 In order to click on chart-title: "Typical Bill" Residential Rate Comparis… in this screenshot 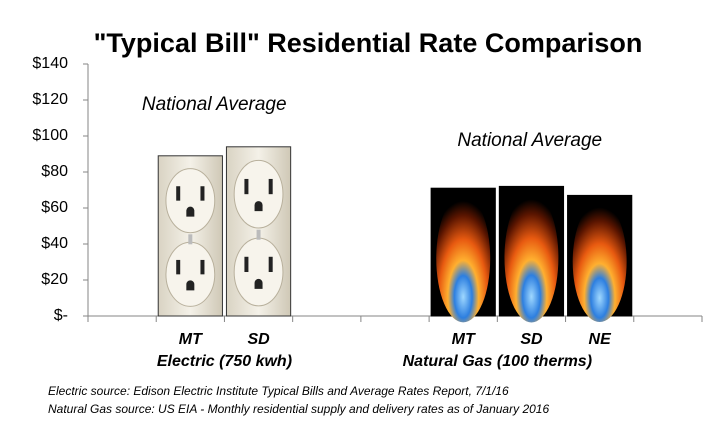, I will do `click(368, 43)`.